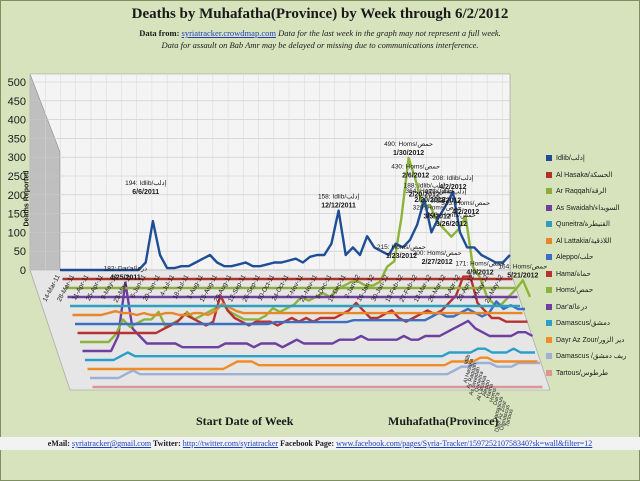  Describe the element at coordinates (59, 443) in the screenshot. I see `email-label: eMail:` at that location.